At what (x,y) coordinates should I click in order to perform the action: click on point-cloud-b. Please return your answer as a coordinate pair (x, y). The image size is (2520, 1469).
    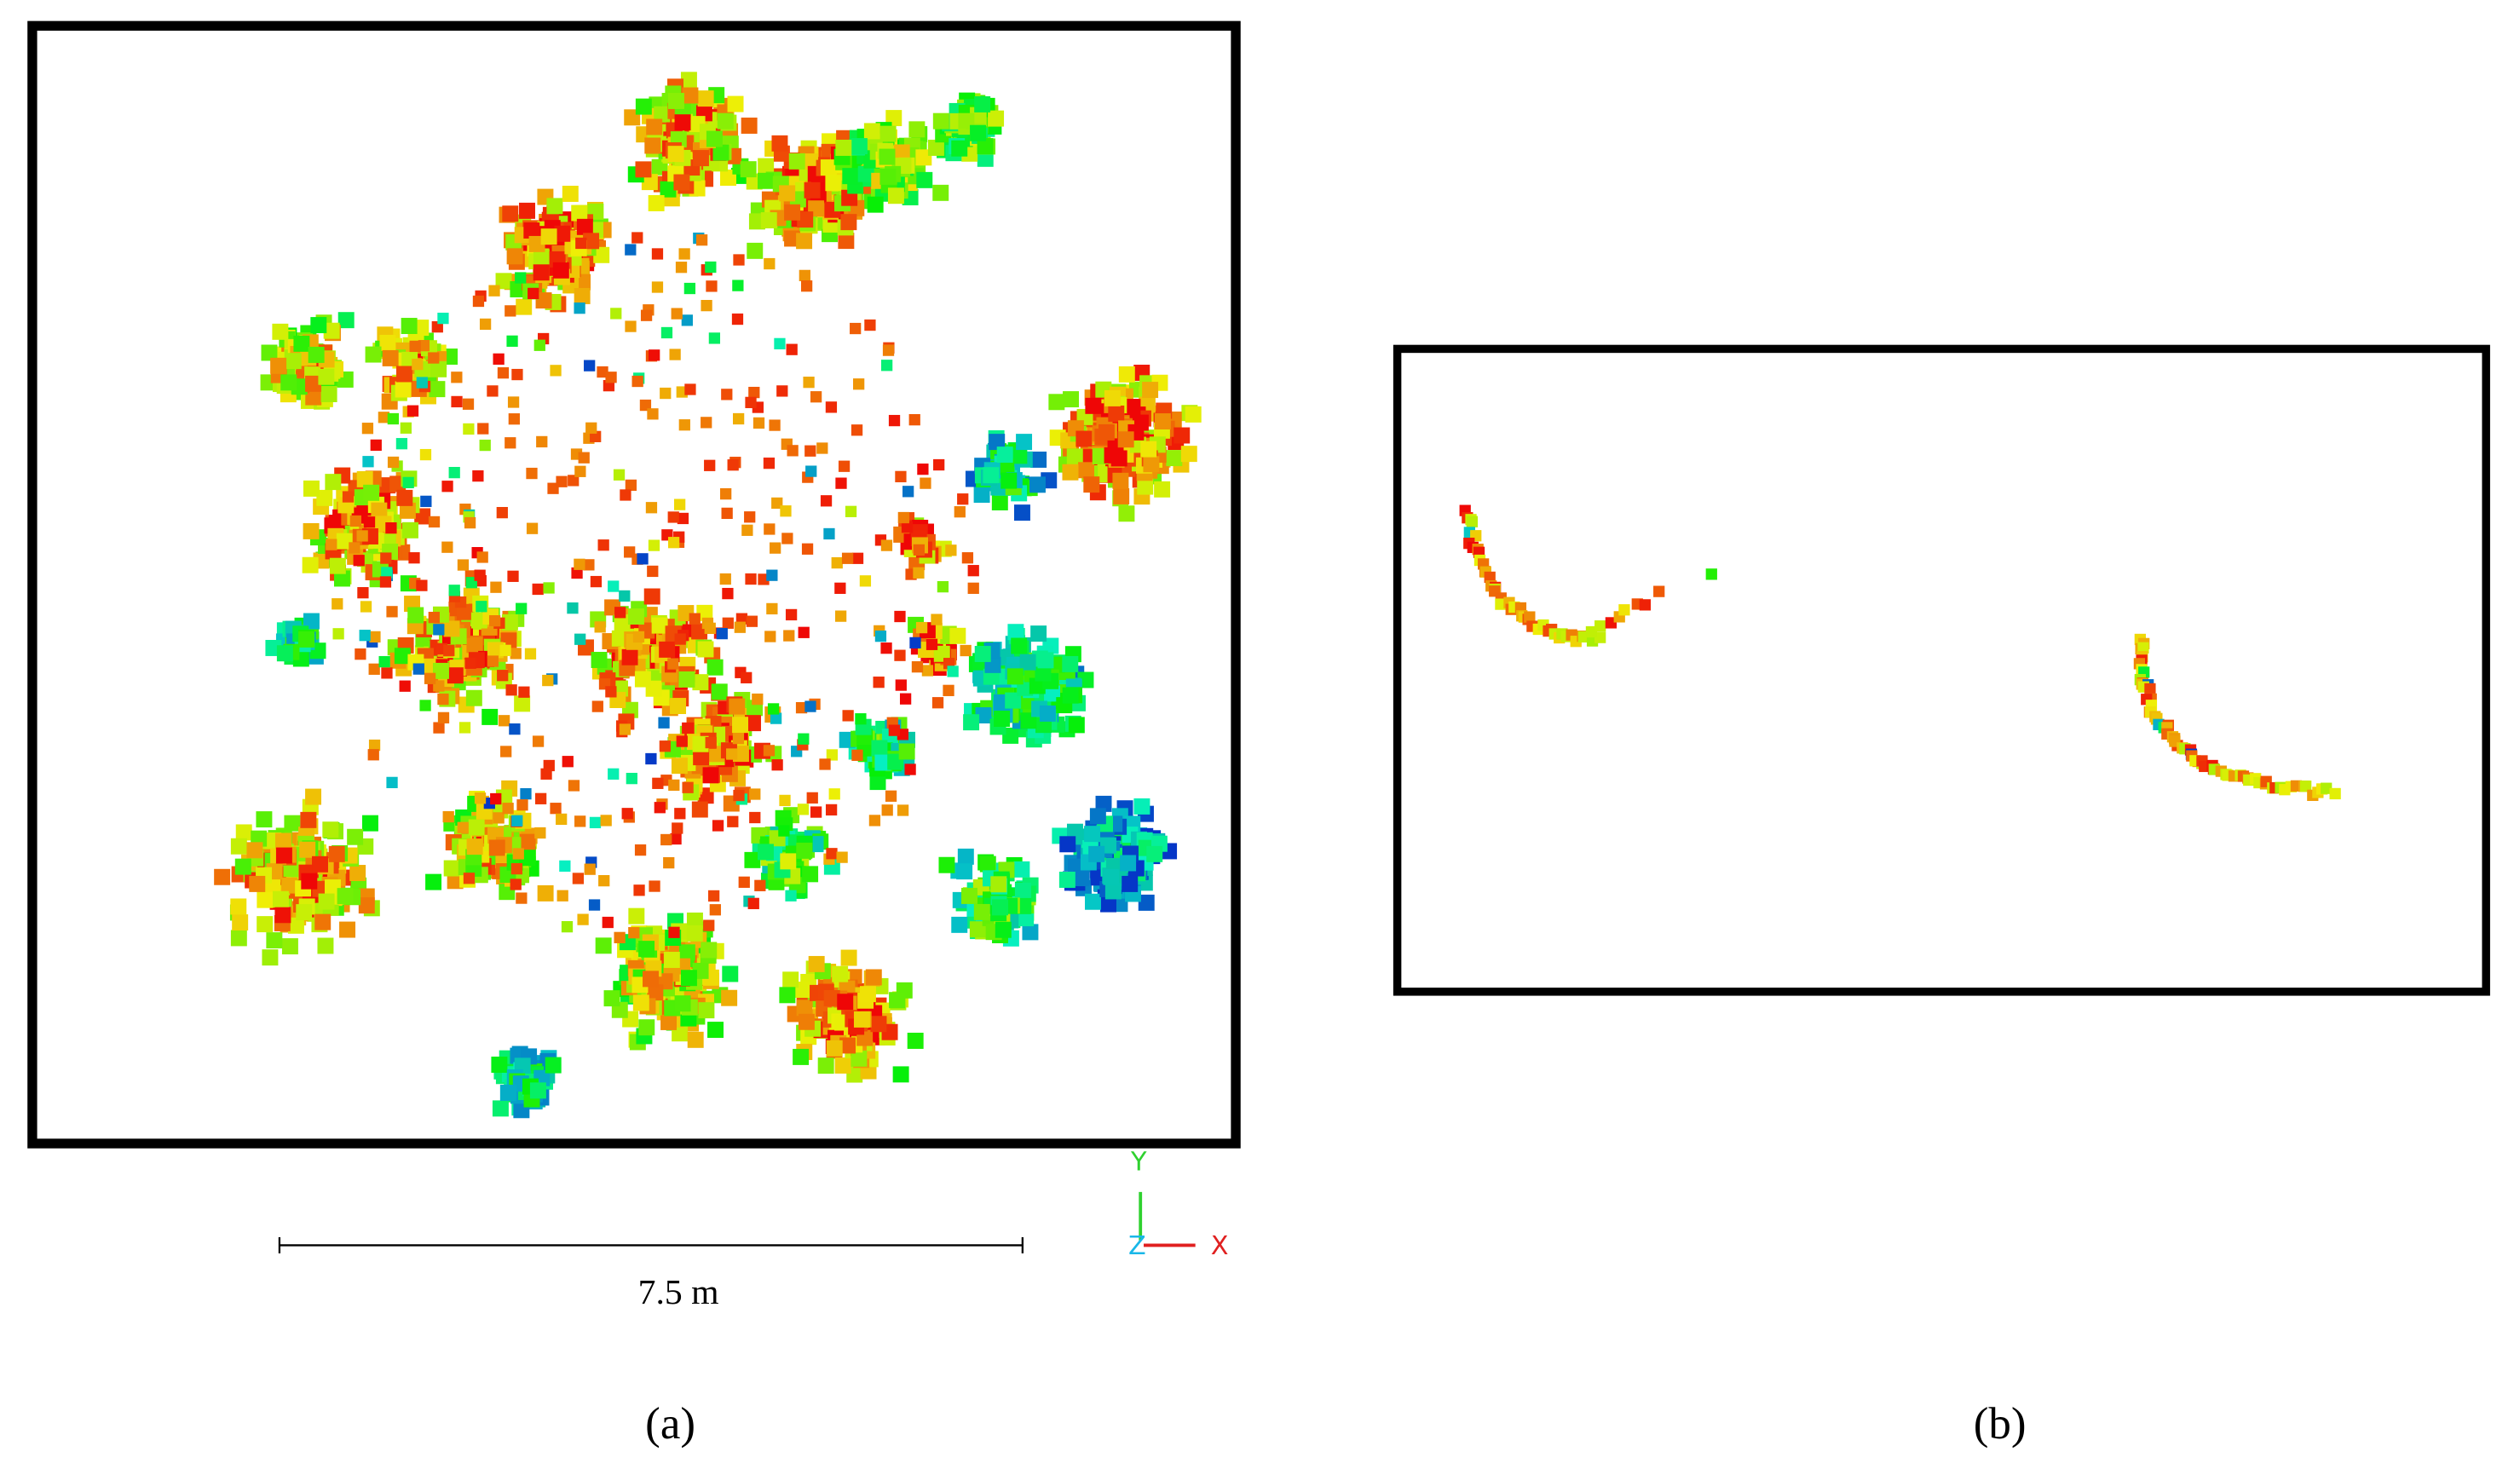
    Looking at the image, I should click on (1900, 652).